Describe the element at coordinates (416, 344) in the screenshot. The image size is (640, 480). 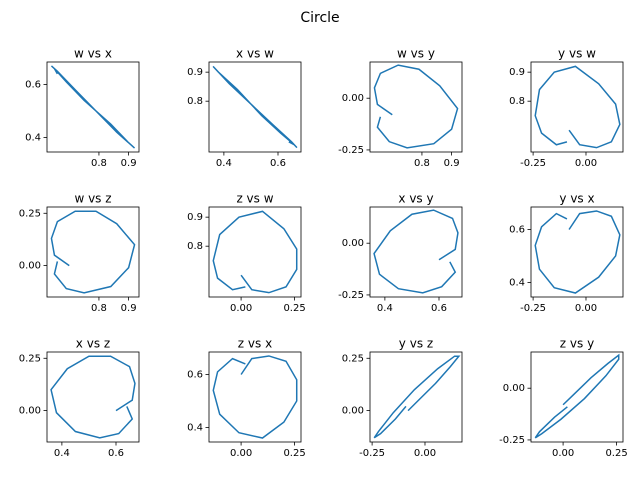
I see `subplot-title: y vs z` at that location.